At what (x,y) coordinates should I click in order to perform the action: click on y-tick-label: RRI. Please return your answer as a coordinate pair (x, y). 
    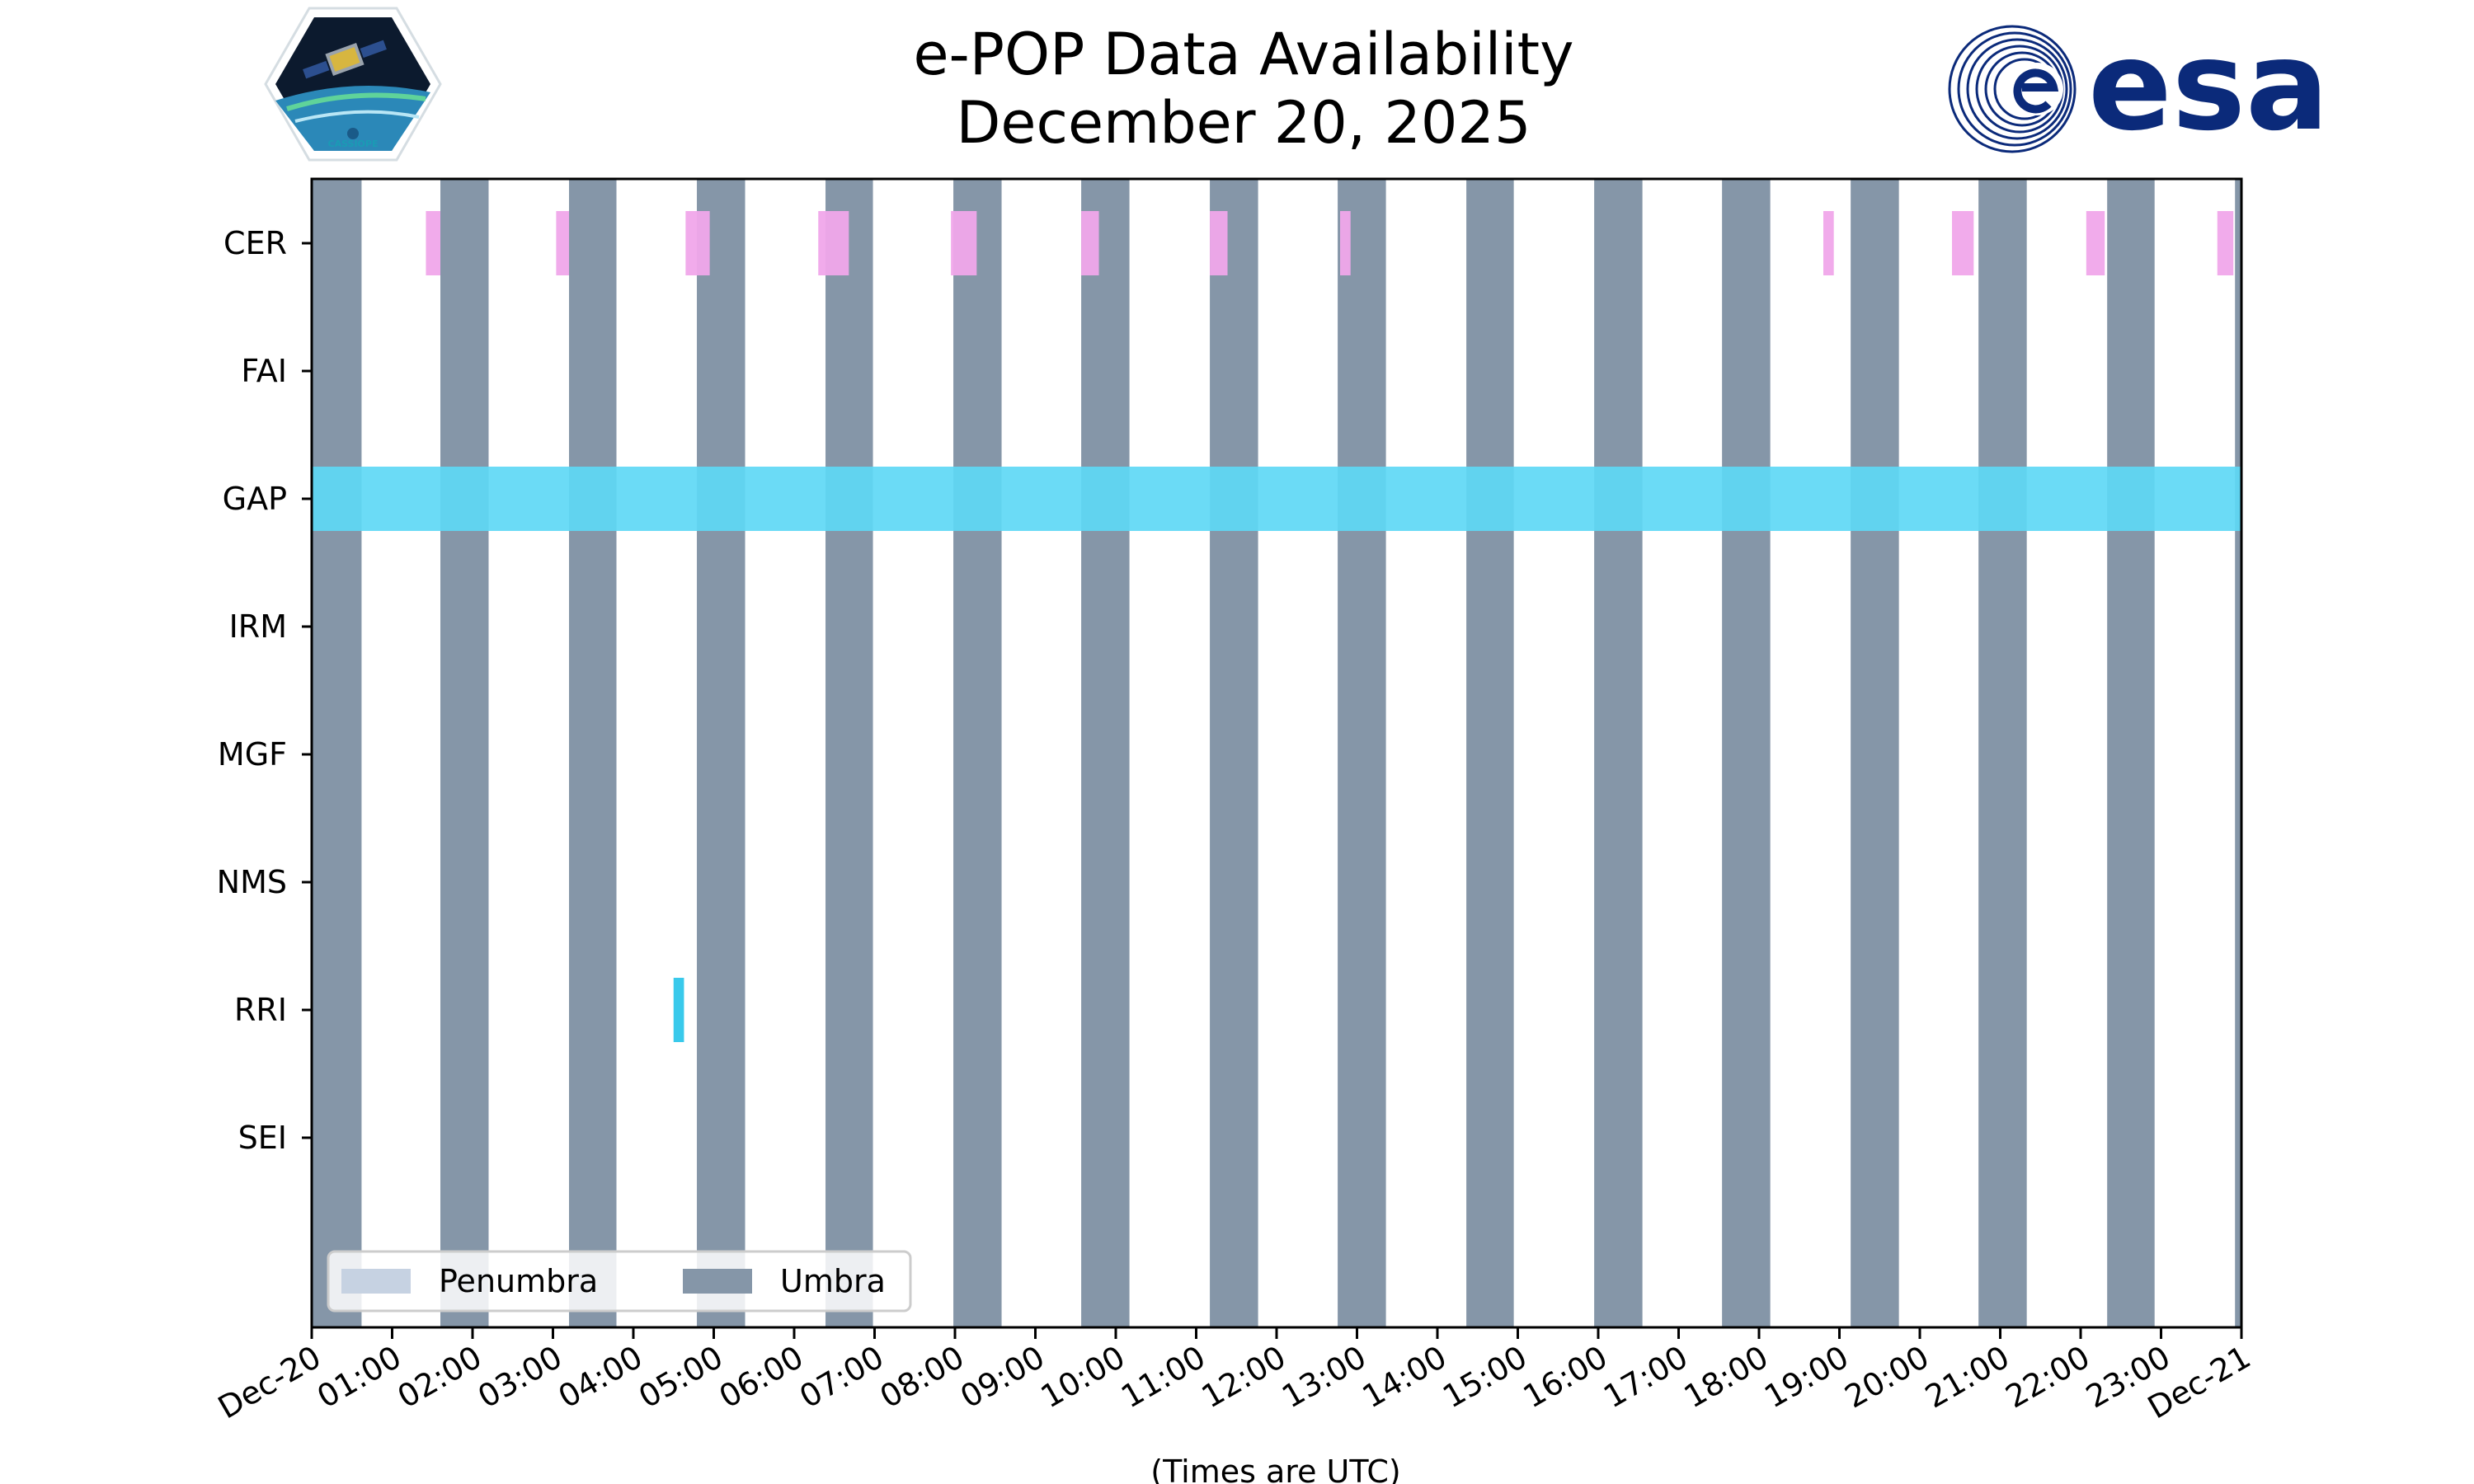
    Looking at the image, I should click on (260, 1010).